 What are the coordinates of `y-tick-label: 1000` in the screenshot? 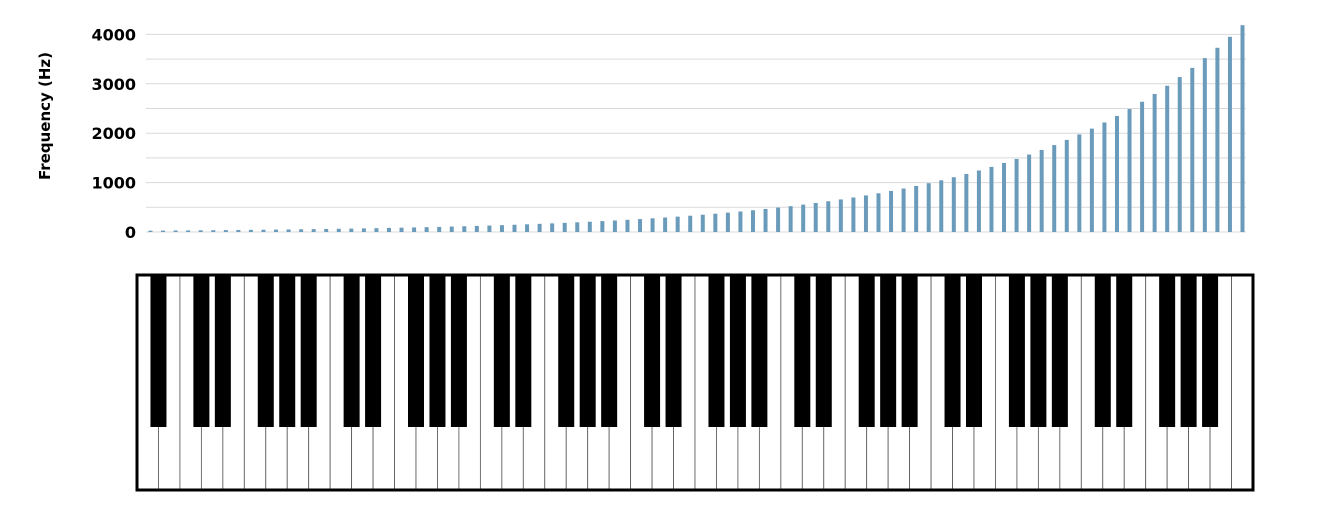 It's located at (113, 183).